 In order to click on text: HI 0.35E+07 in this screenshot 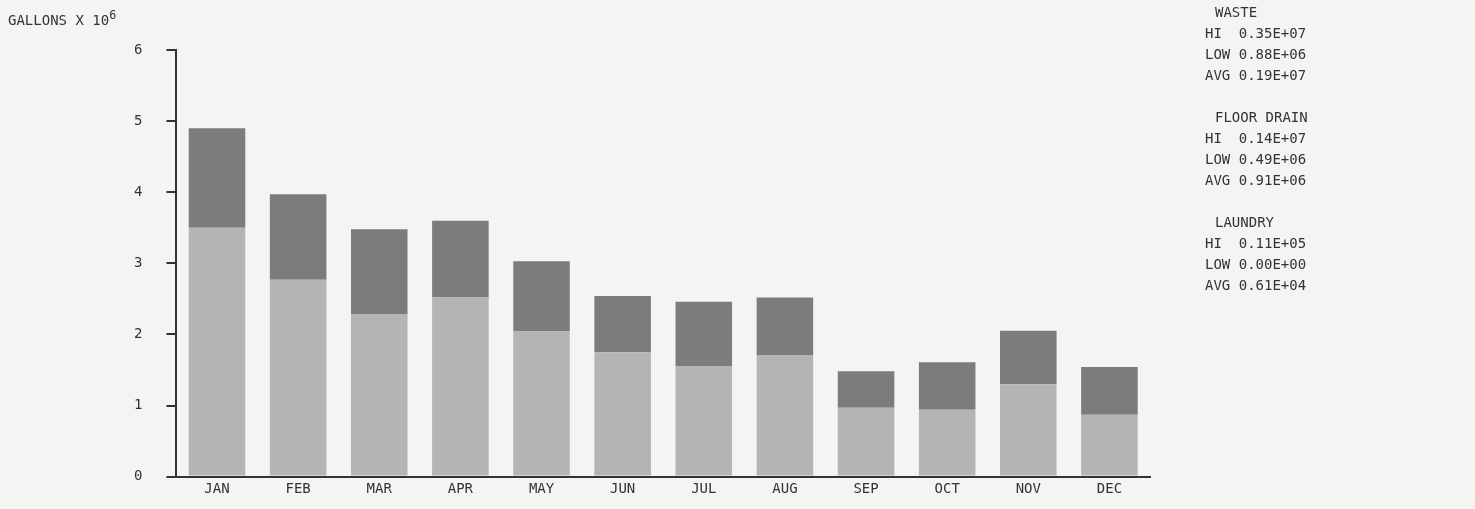, I will do `click(1256, 33)`.